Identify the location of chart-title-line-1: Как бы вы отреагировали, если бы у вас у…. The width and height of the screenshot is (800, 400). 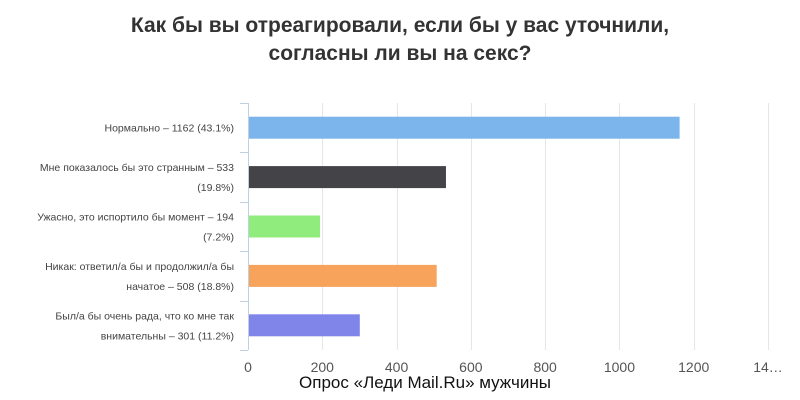
(400, 25).